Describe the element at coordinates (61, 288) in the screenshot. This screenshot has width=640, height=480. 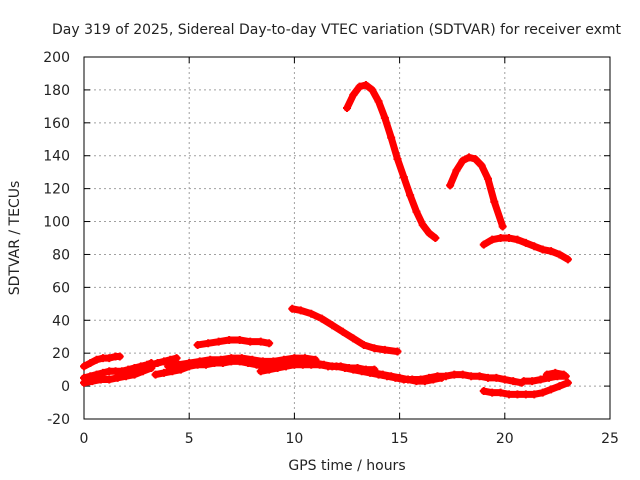
I see `y-tick-label: 60` at that location.